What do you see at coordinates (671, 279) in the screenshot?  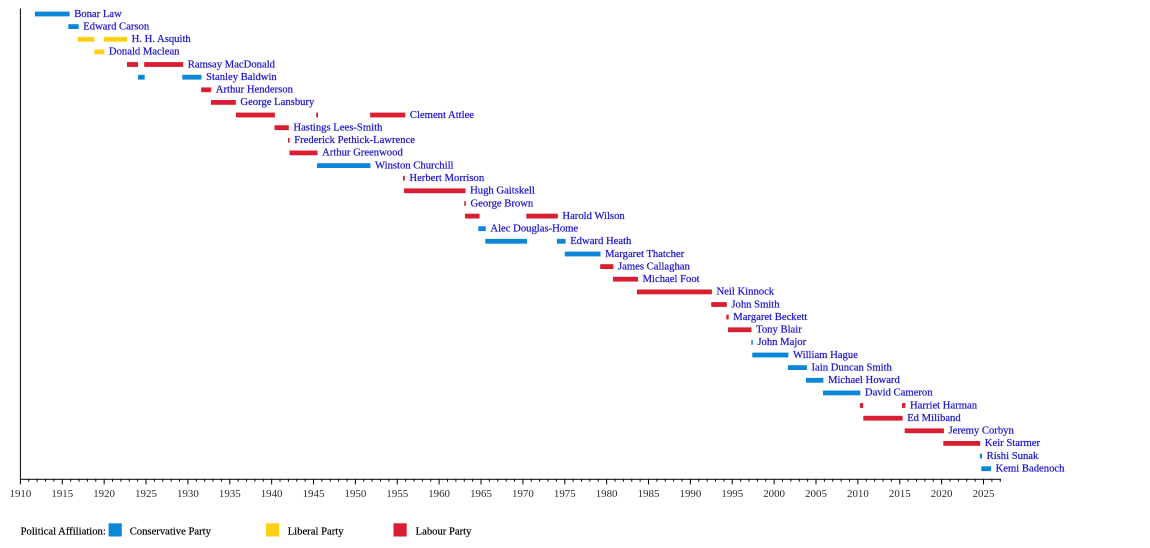 I see `svg-text: Michael Foot` at bounding box center [671, 279].